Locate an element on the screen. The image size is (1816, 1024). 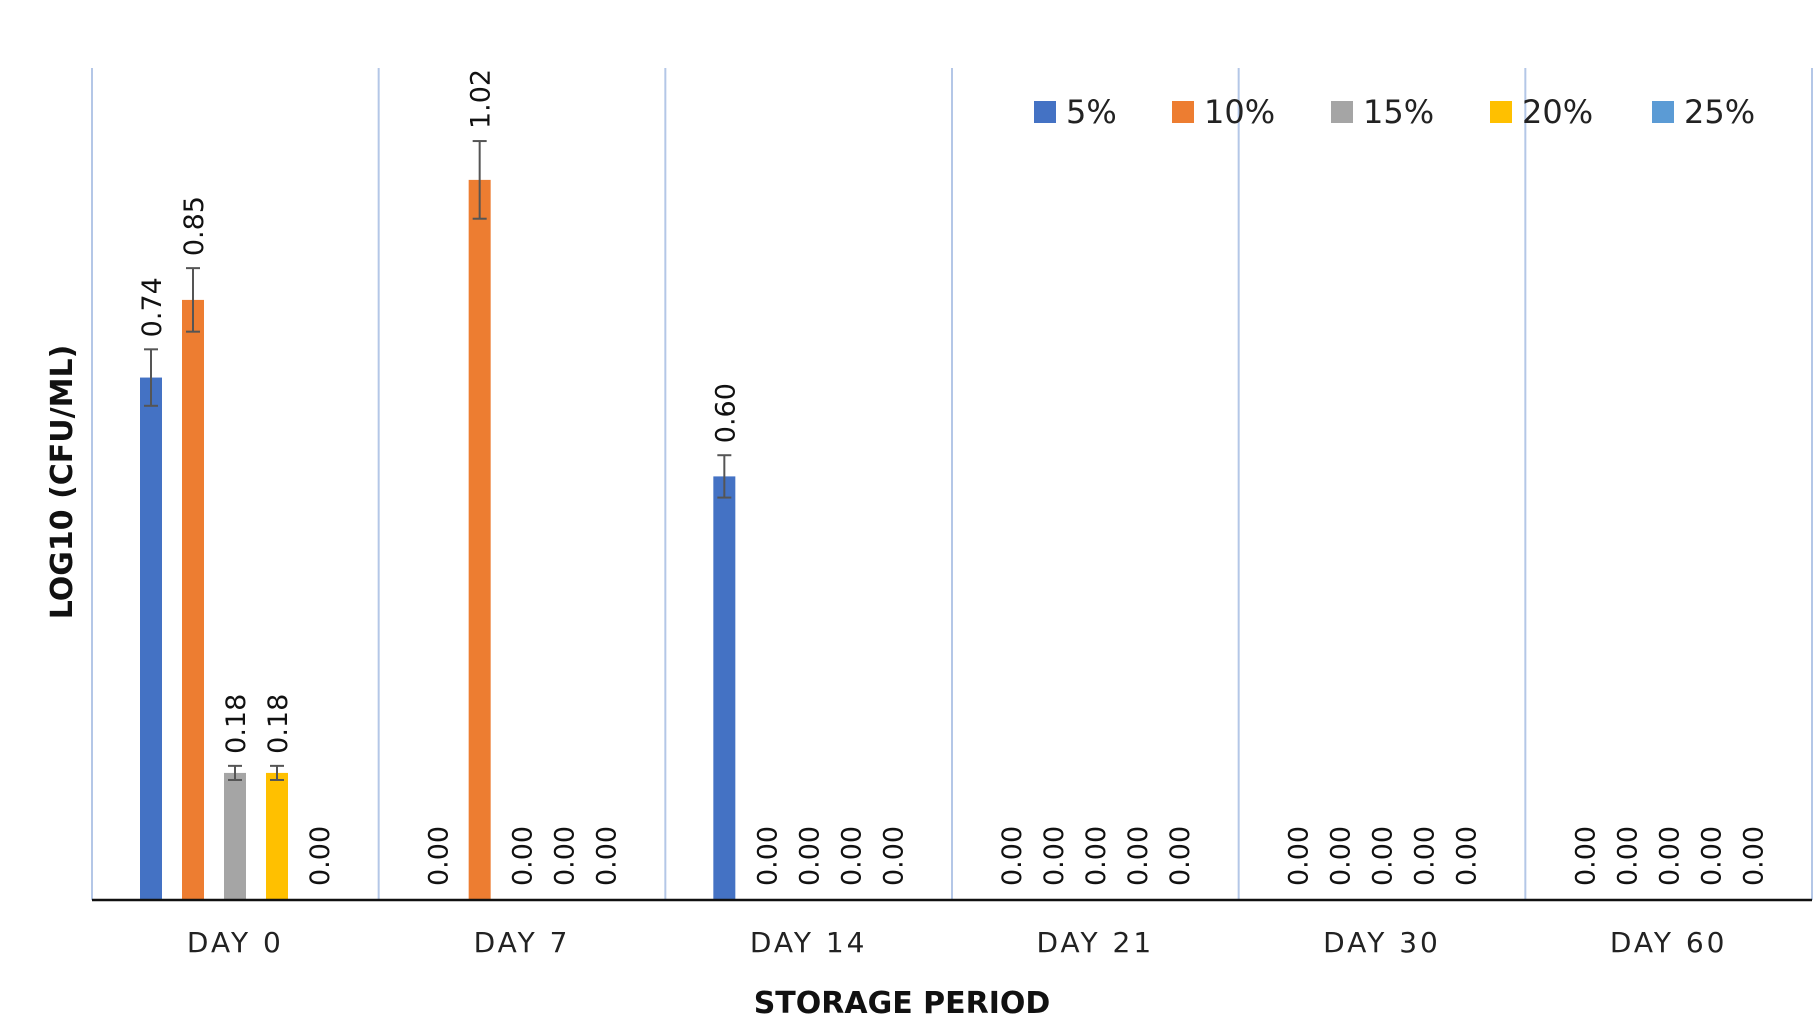
legend-item: 5% is located at coordinates (1075, 112).